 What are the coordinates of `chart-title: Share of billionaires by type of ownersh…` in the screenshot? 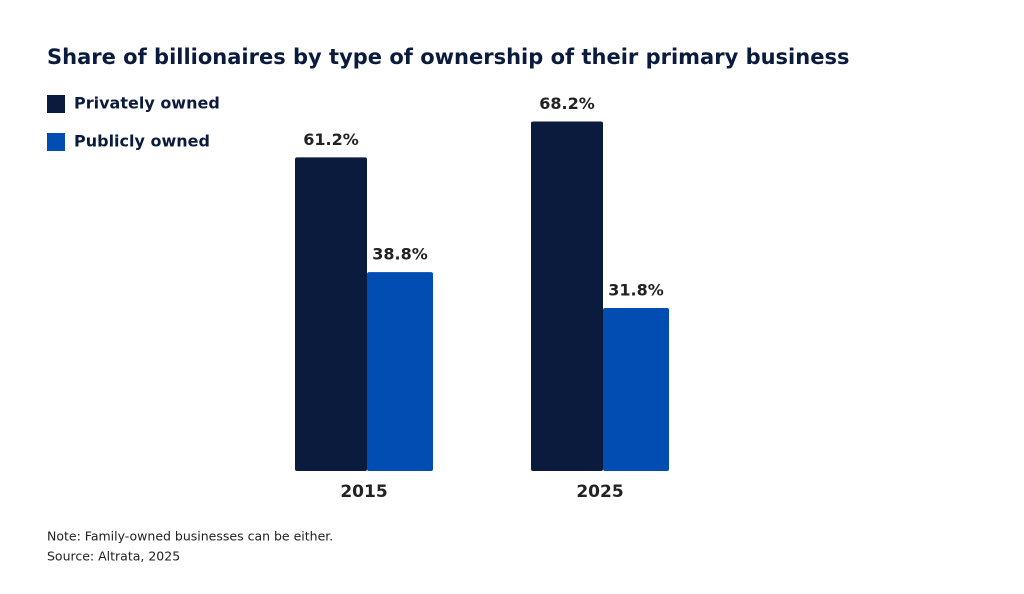 It's located at (448, 57).